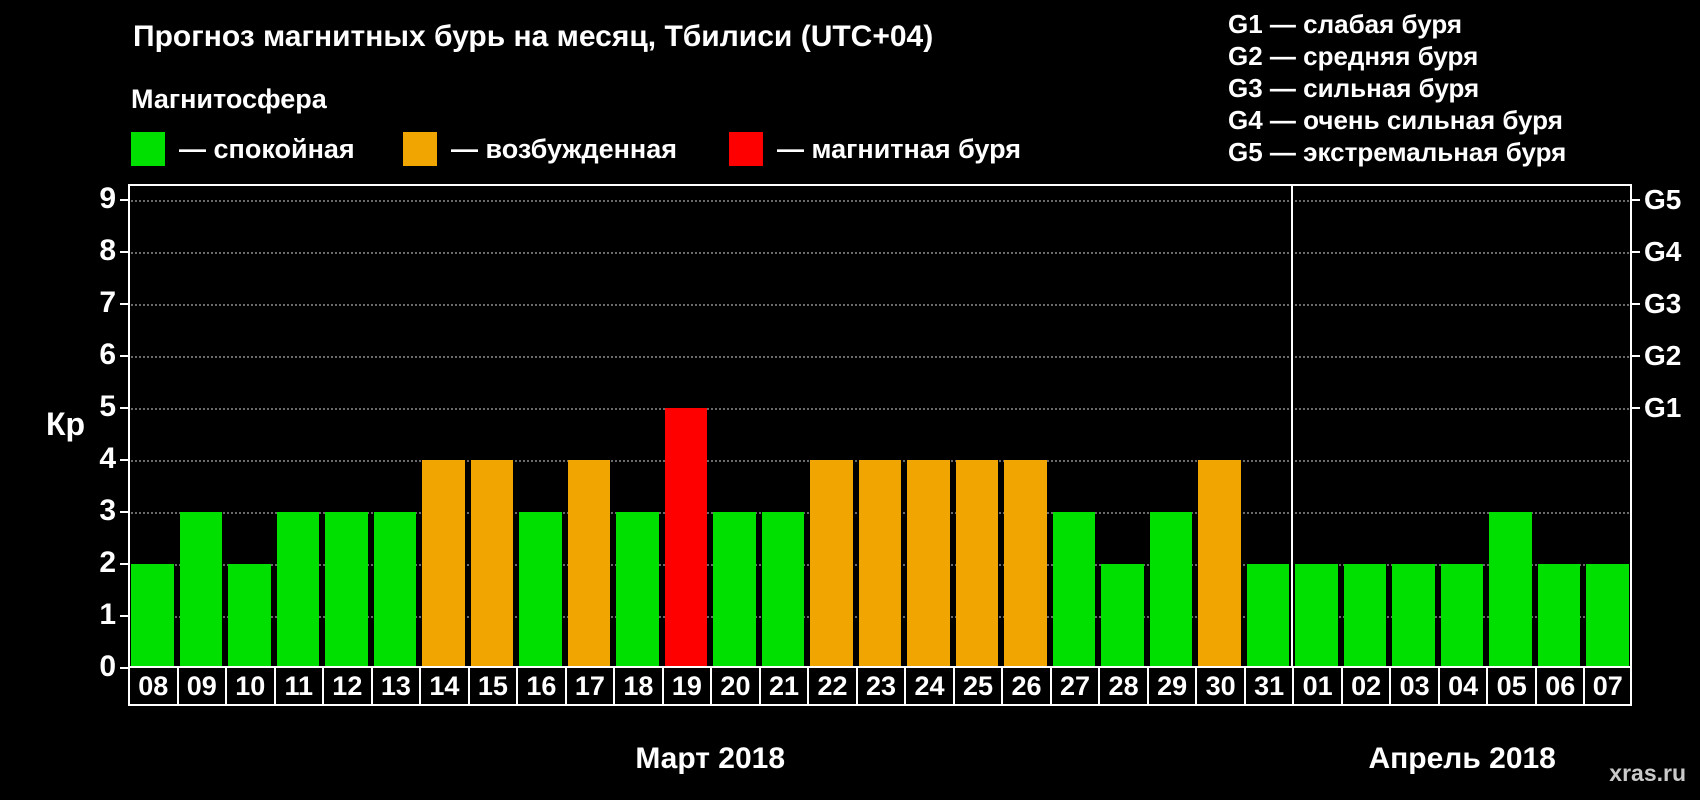 Image resolution: width=1700 pixels, height=800 pixels. What do you see at coordinates (1636, 304) in the screenshot?
I see `right-axis-tickmark-G3` at bounding box center [1636, 304].